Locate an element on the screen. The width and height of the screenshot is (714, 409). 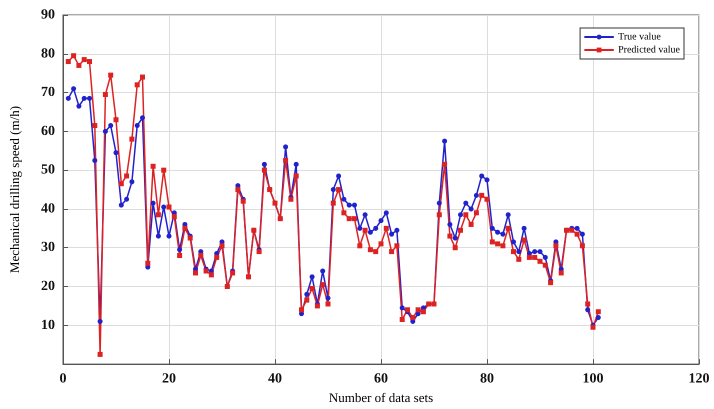
legend-label: Predicted value is located at coordinates (649, 50).